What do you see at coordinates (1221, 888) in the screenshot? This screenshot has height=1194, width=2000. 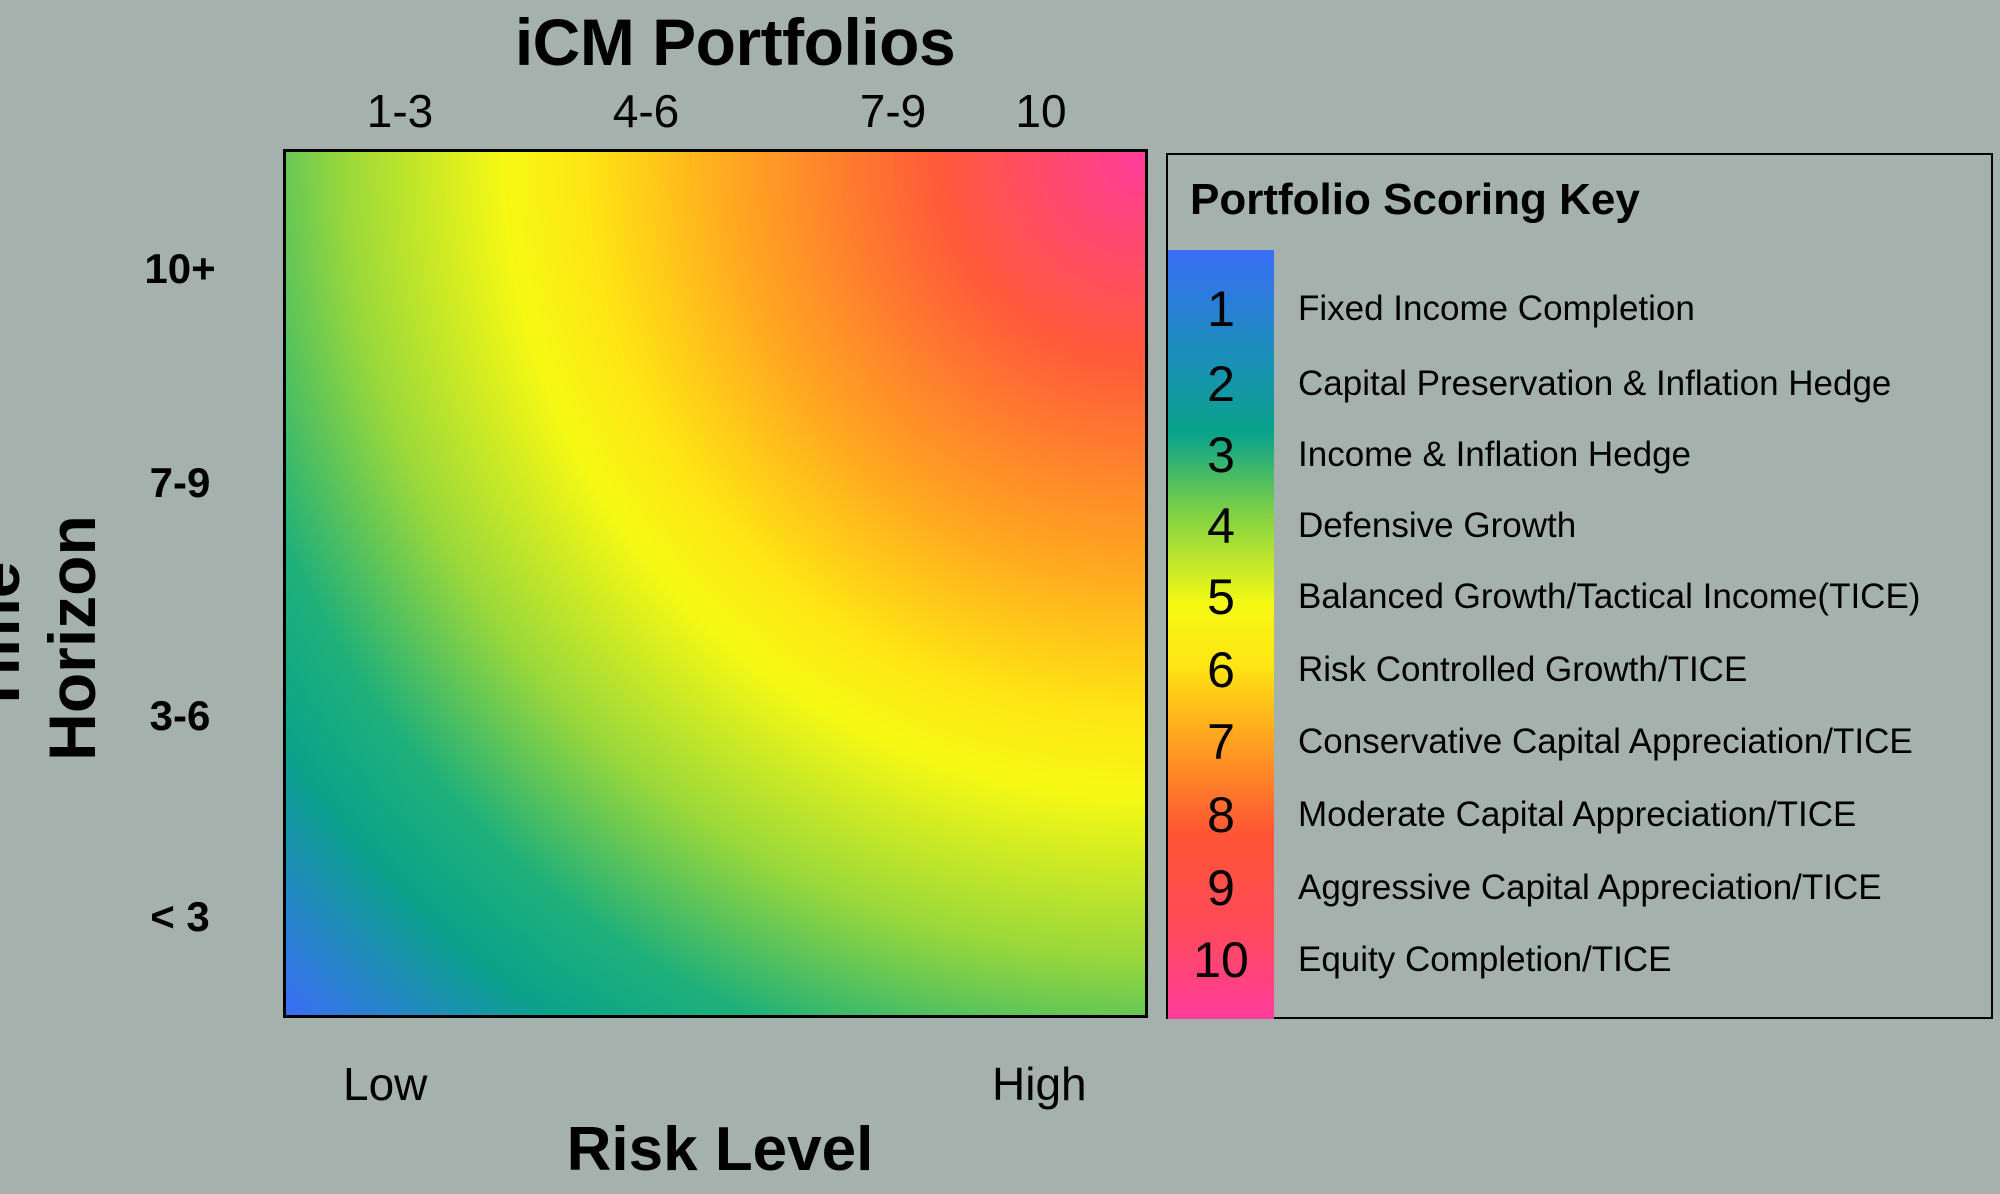 I see `legend-score: 9` at bounding box center [1221, 888].